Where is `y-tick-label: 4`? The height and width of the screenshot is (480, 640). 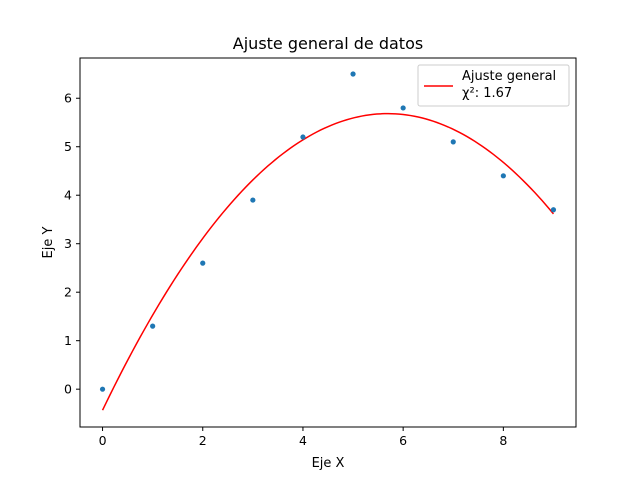 y-tick-label: 4 is located at coordinates (68, 195).